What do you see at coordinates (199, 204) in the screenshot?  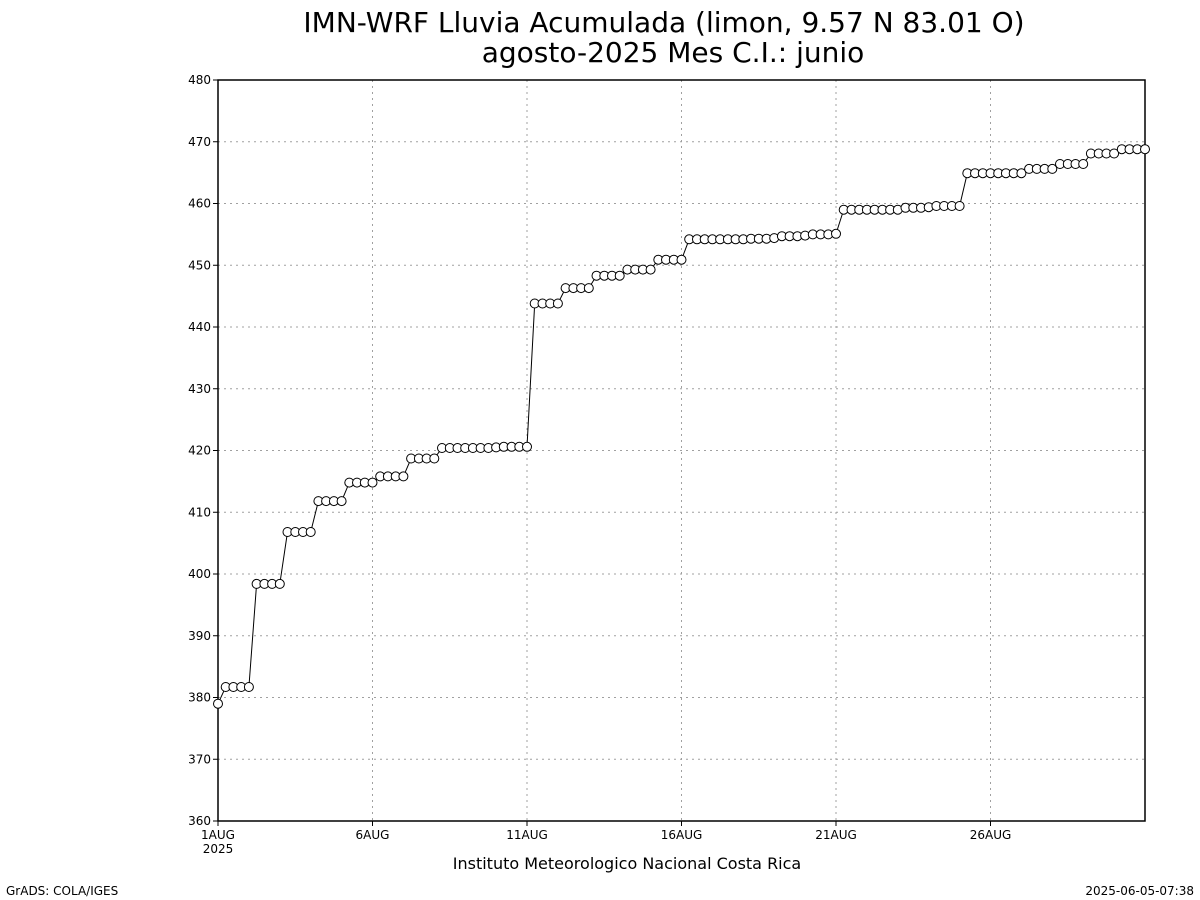 I see `y-tick-label: 460` at bounding box center [199, 204].